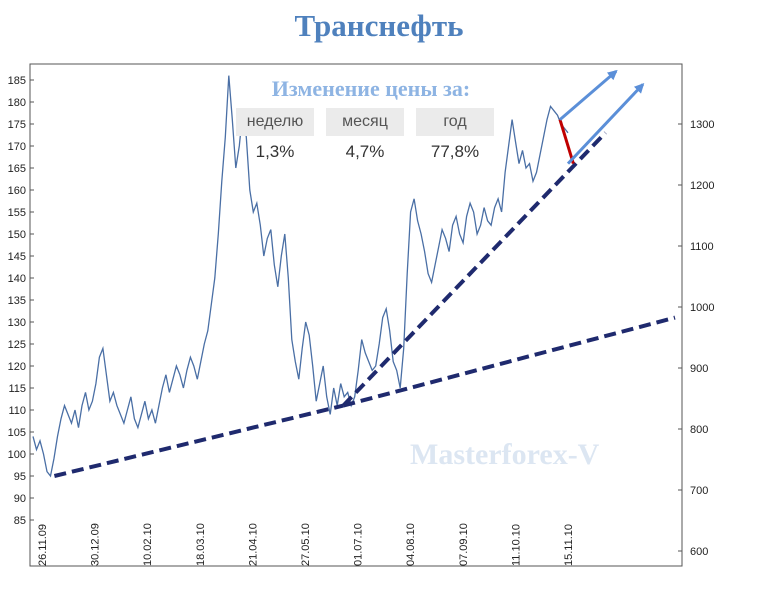 The height and width of the screenshot is (600, 758). I want to click on period-year-value: 77,8%, so click(455, 151).